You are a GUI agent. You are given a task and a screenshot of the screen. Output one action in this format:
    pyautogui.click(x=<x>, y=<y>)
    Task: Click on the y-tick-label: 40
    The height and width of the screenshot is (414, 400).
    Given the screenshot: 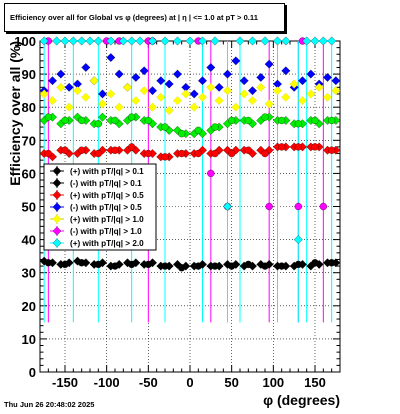 What is the action you would take?
    pyautogui.click(x=29, y=240)
    